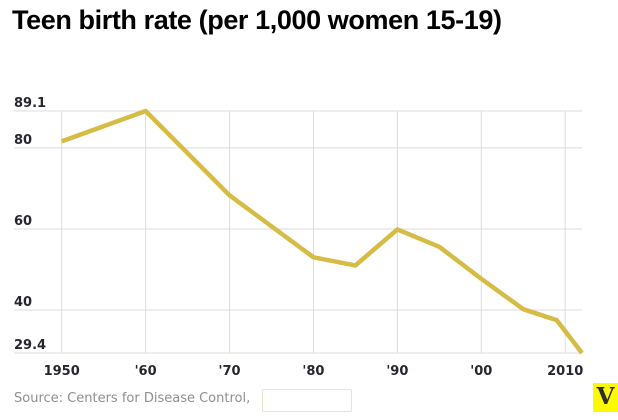 The width and height of the screenshot is (618, 420). Describe the element at coordinates (23, 221) in the screenshot. I see `y-tick-label: 60` at that location.